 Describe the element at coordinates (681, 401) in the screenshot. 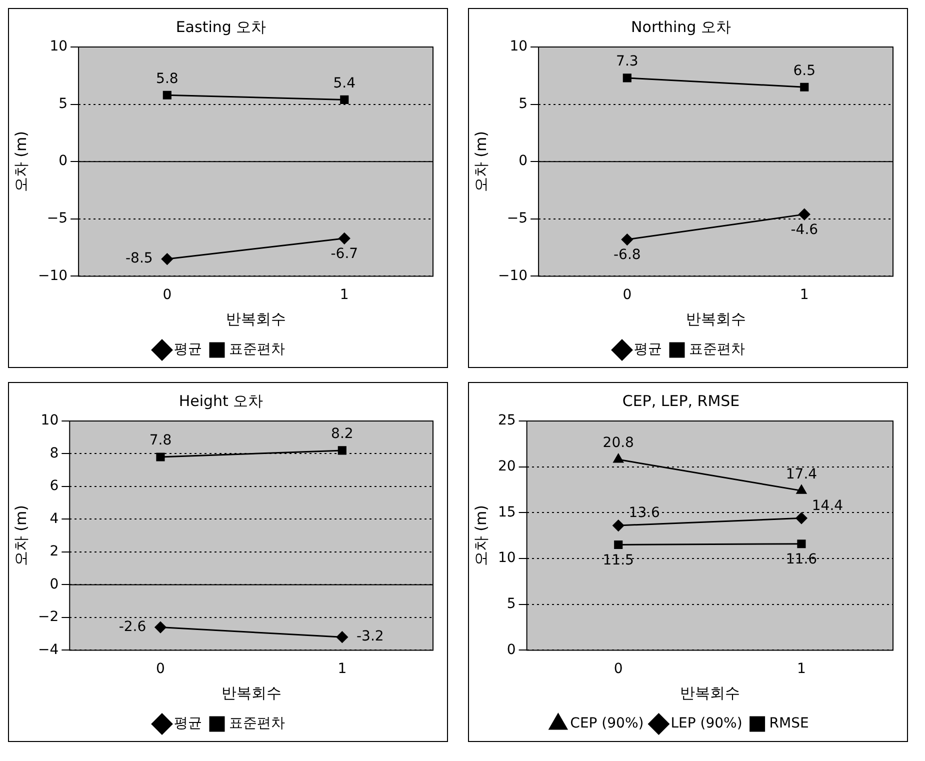

I see `chart-title: CEP, LEP, RMSE` at that location.